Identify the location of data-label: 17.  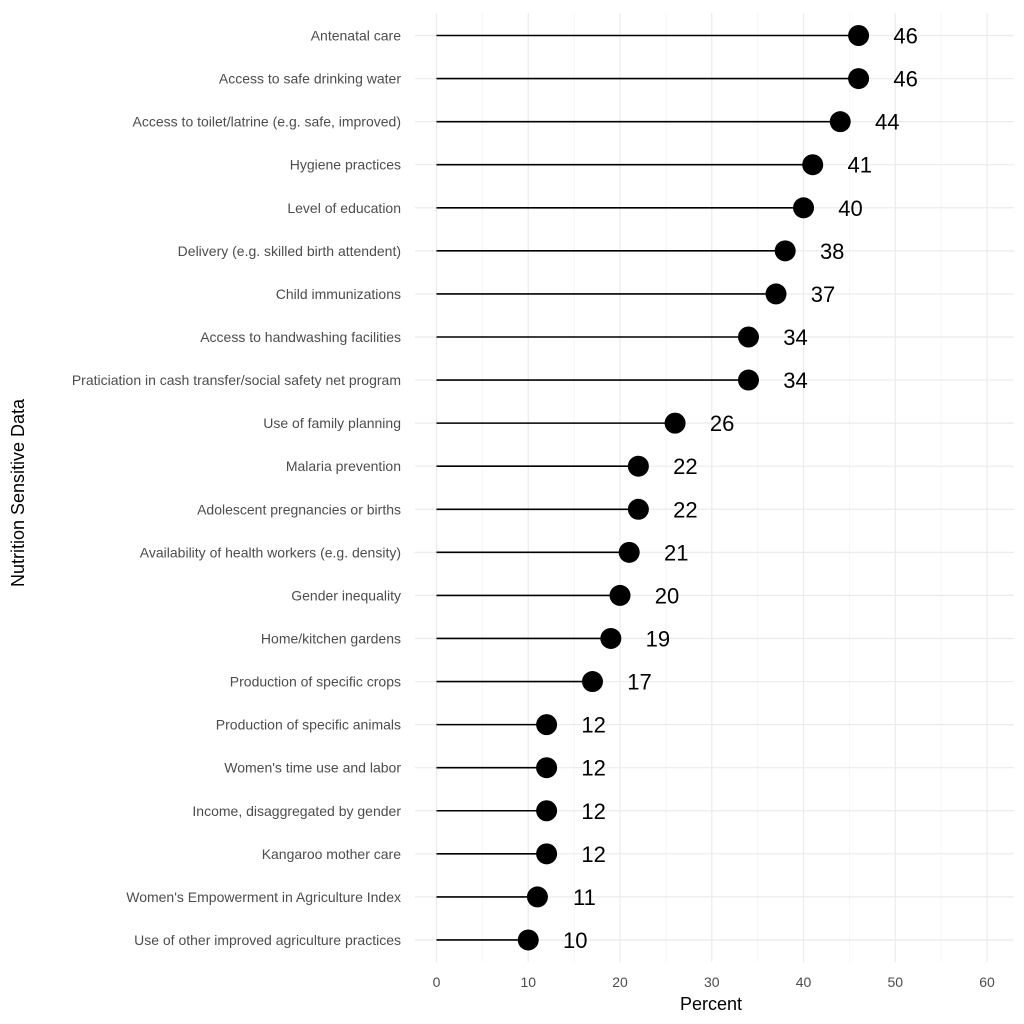
(639, 682).